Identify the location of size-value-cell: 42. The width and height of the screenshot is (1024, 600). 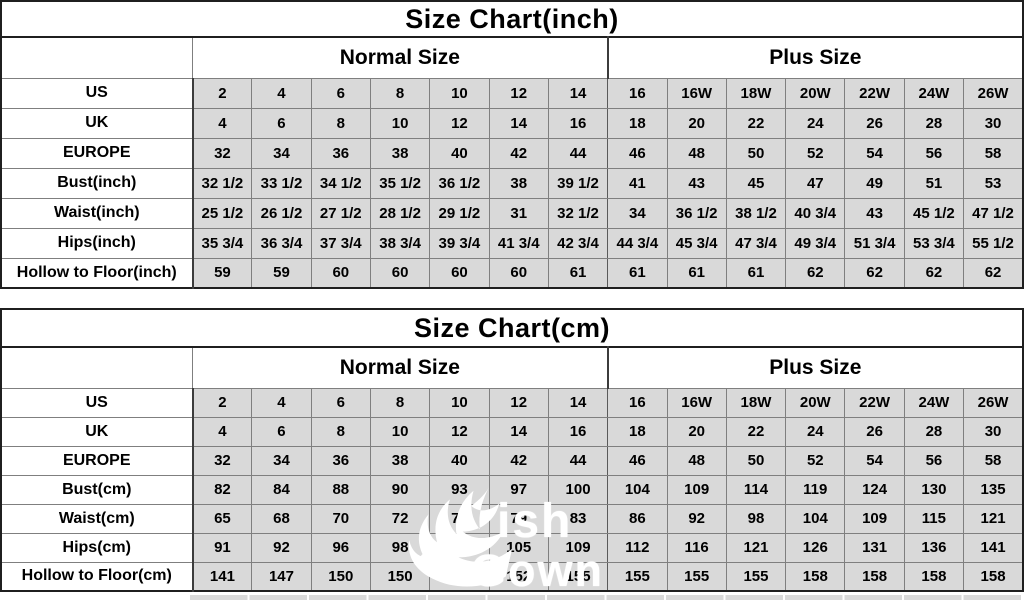
(518, 460).